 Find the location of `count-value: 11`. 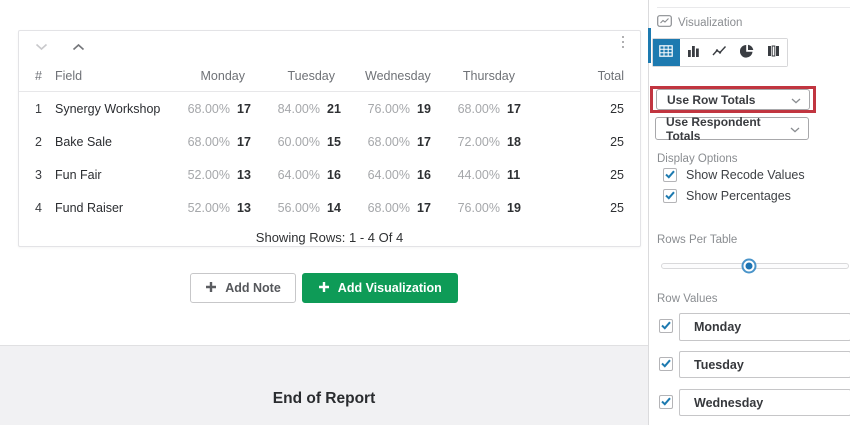

count-value: 11 is located at coordinates (514, 174).